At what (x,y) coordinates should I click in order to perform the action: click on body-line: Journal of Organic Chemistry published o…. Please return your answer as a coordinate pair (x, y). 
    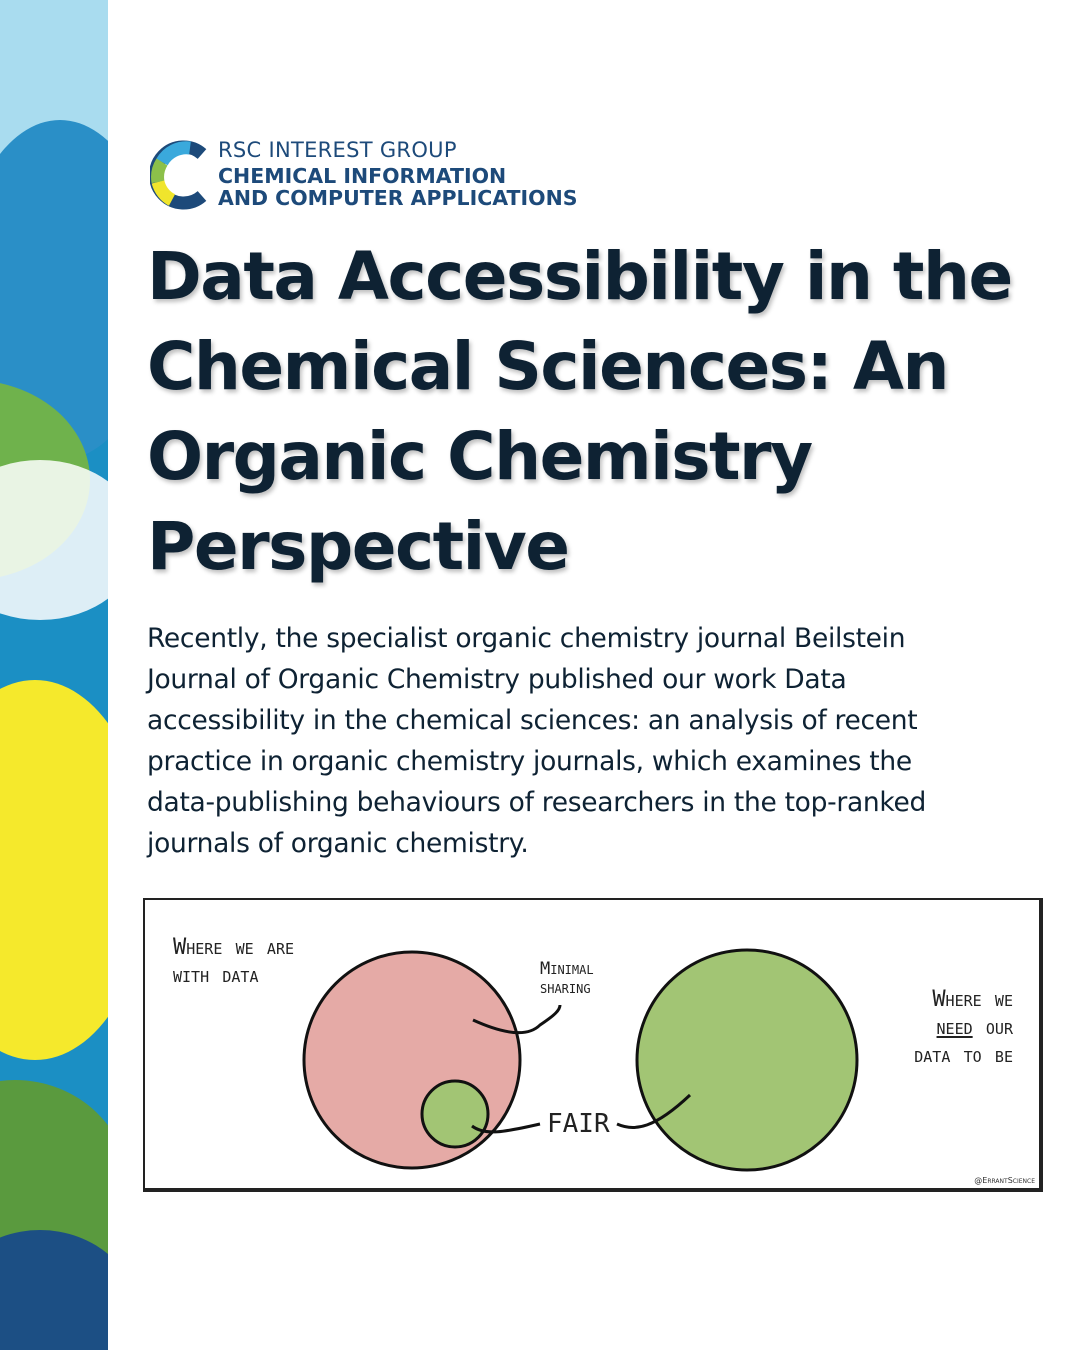
    Looking at the image, I should click on (497, 679).